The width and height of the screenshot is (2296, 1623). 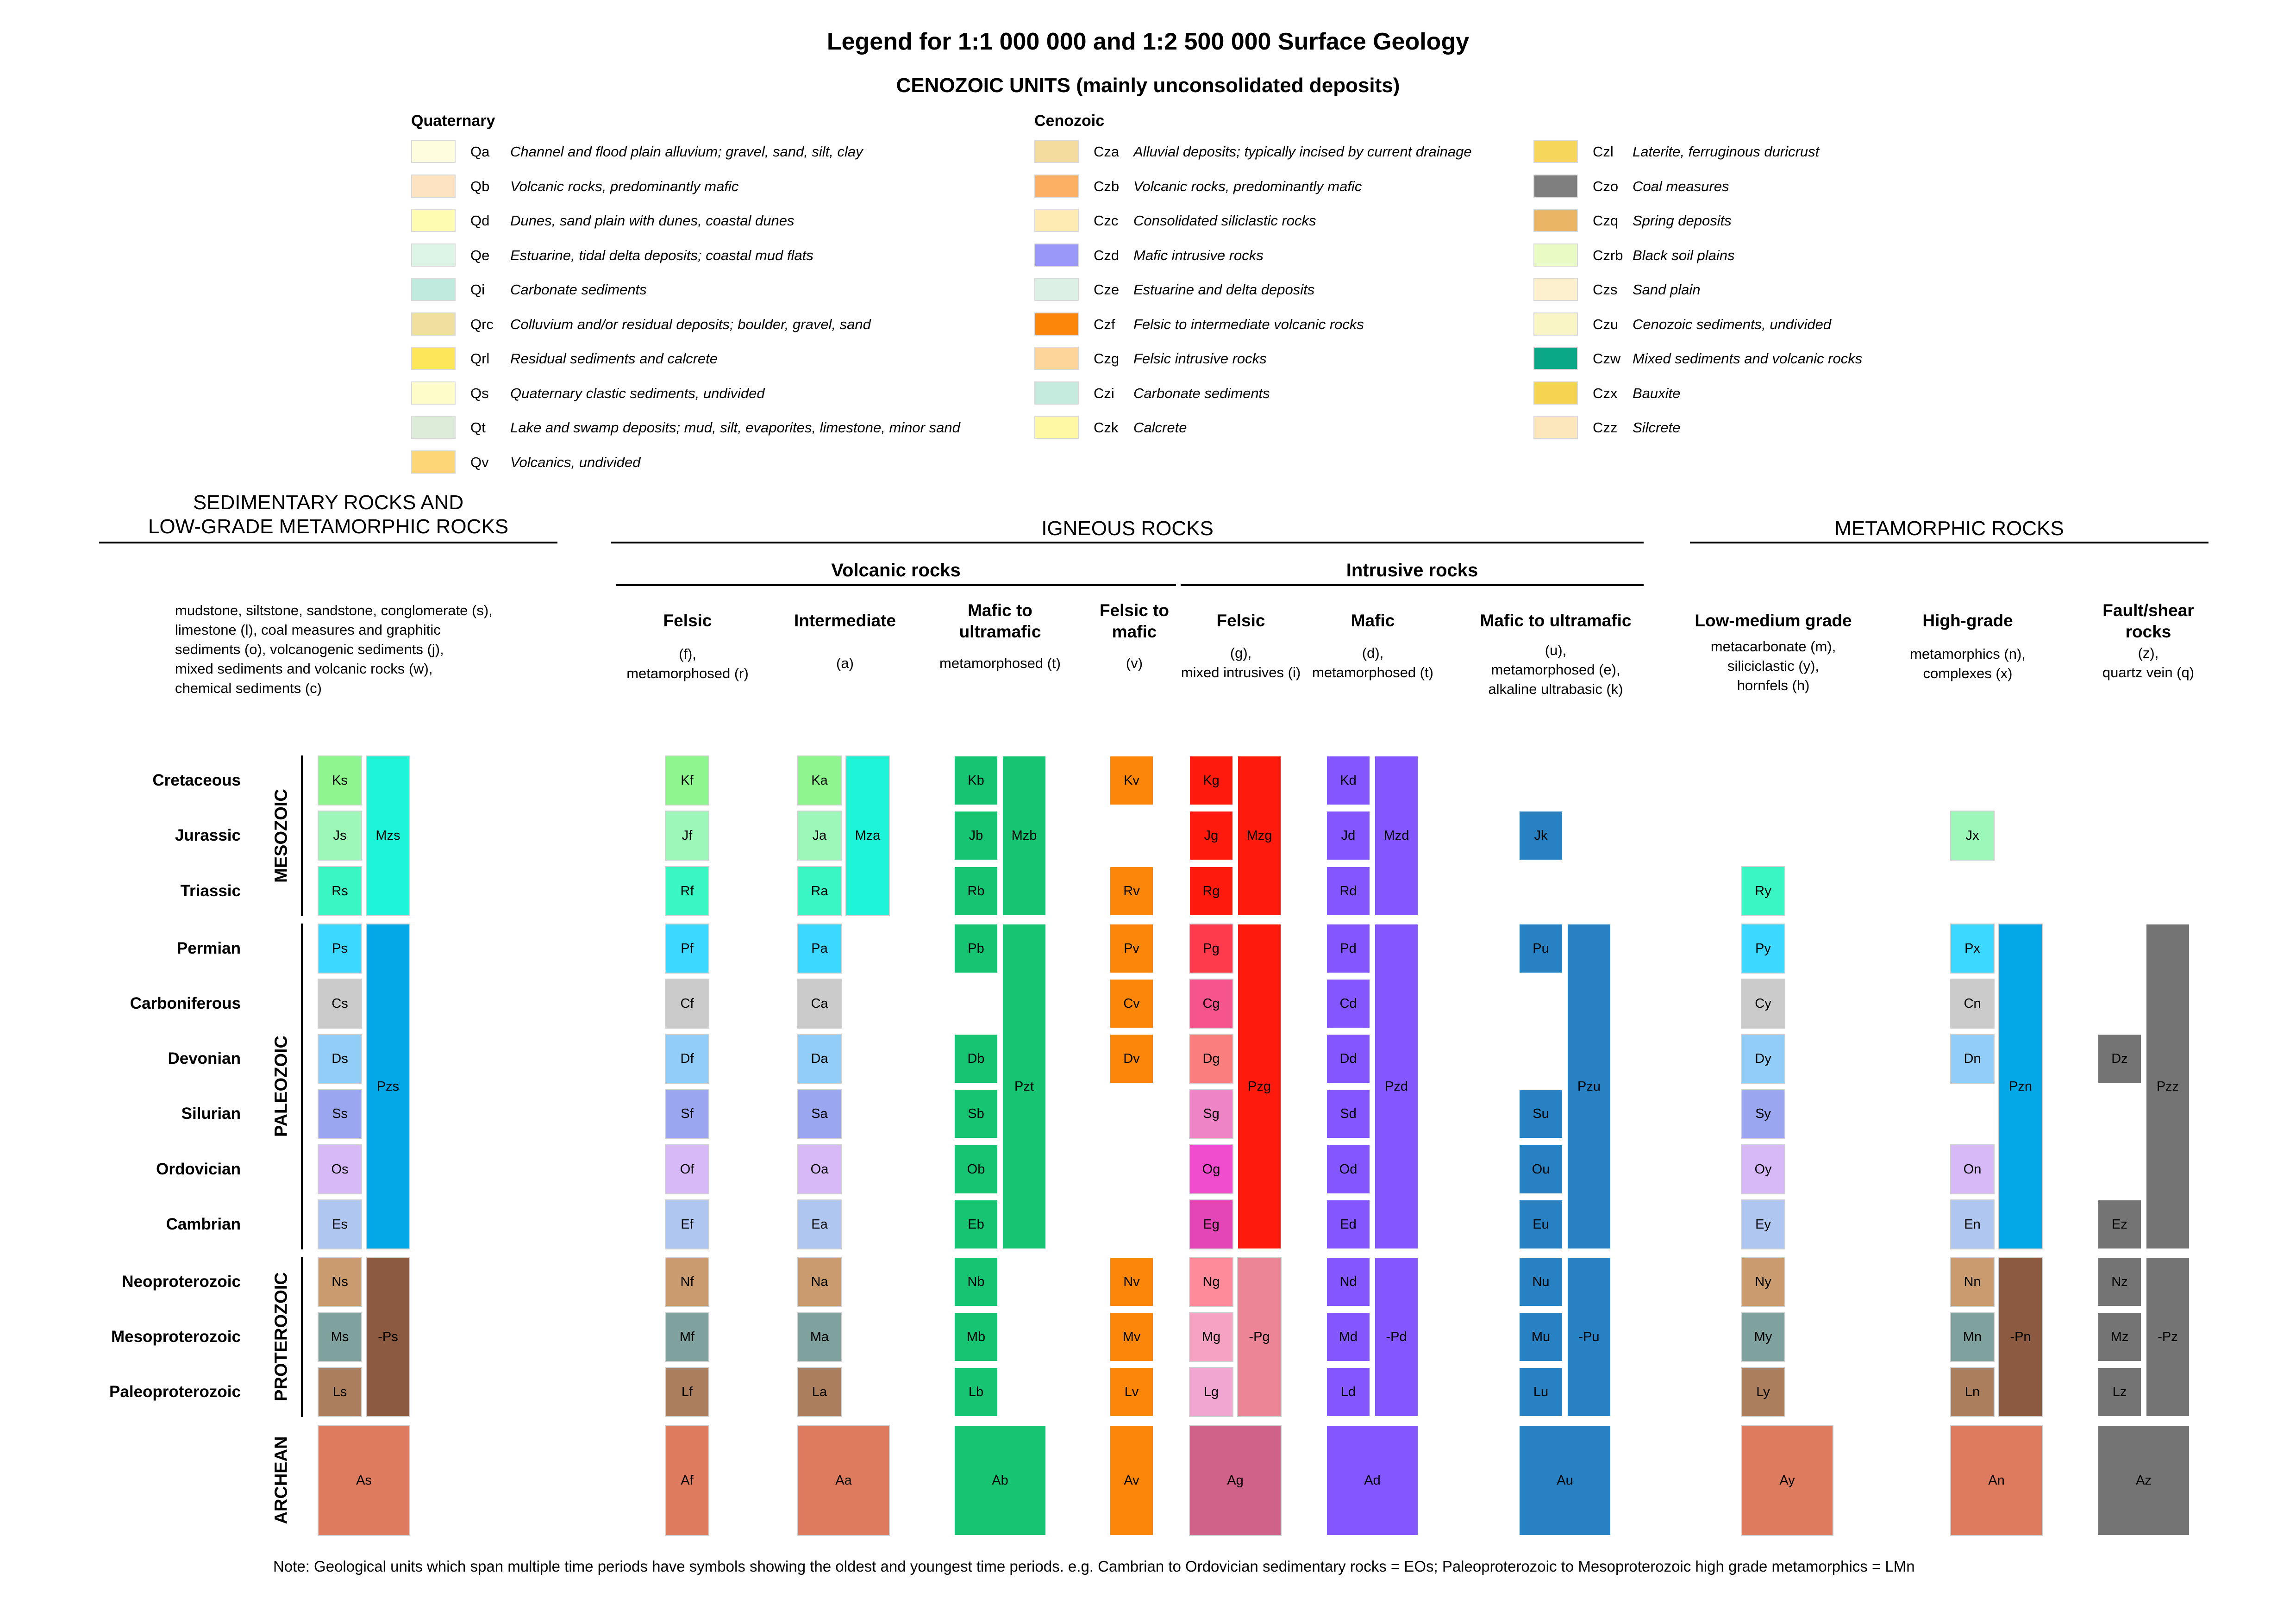 What do you see at coordinates (1606, 324) in the screenshot?
I see `legend-code: Czu` at bounding box center [1606, 324].